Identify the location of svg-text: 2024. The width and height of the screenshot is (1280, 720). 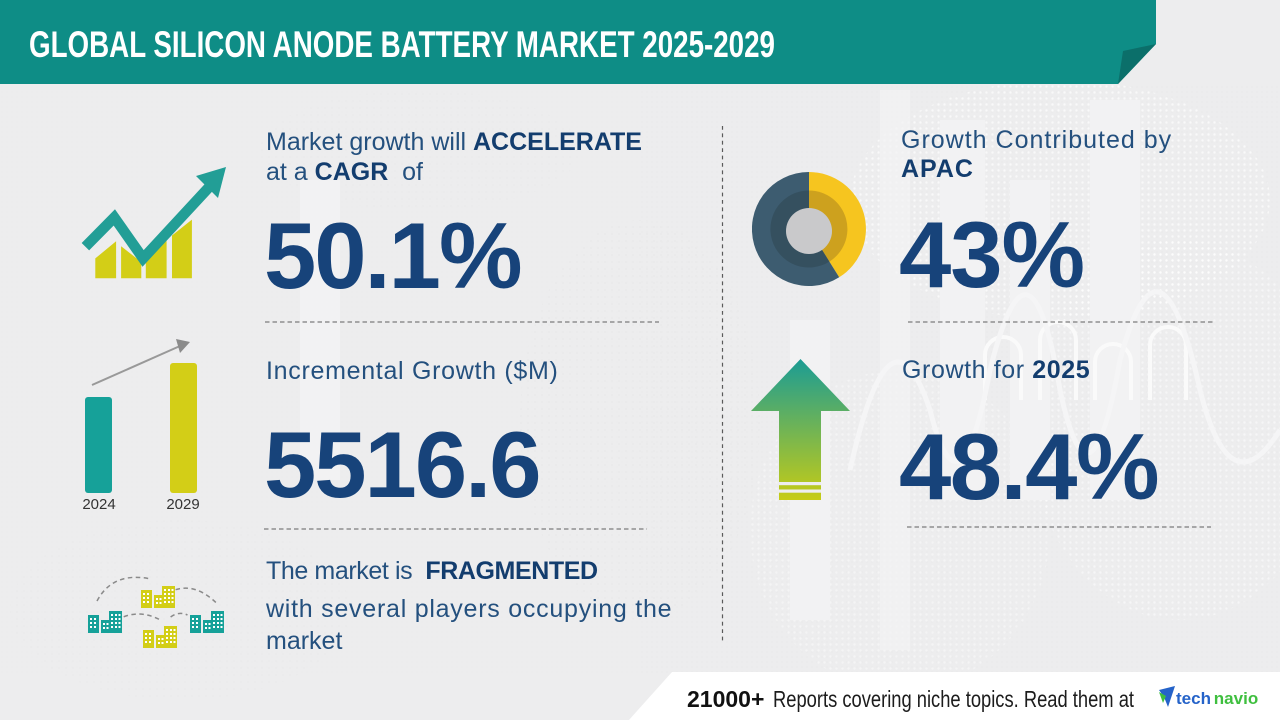
(98, 504).